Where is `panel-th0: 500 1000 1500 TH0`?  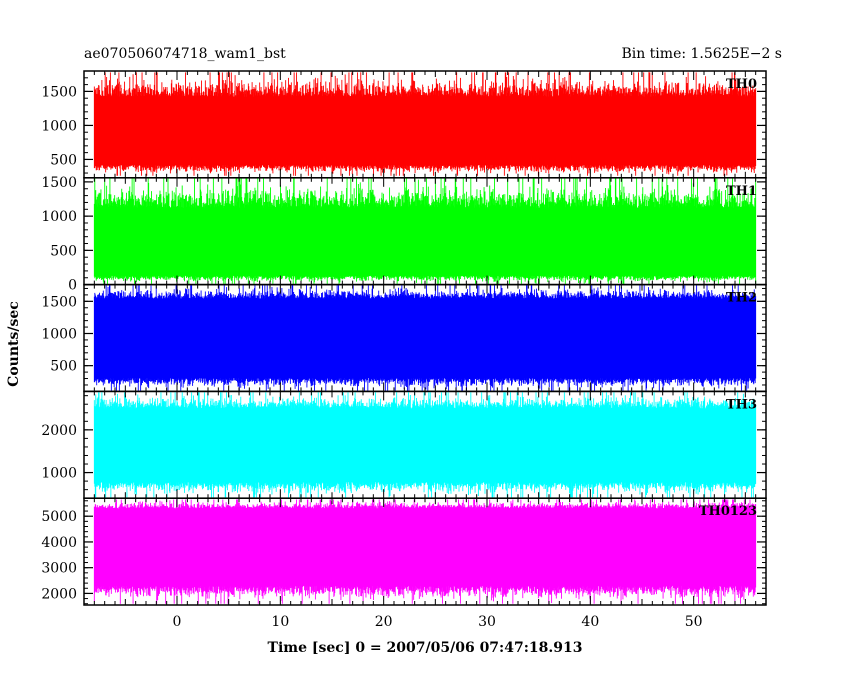
panel-th0: 500 1000 1500 TH0 is located at coordinates (404, 124).